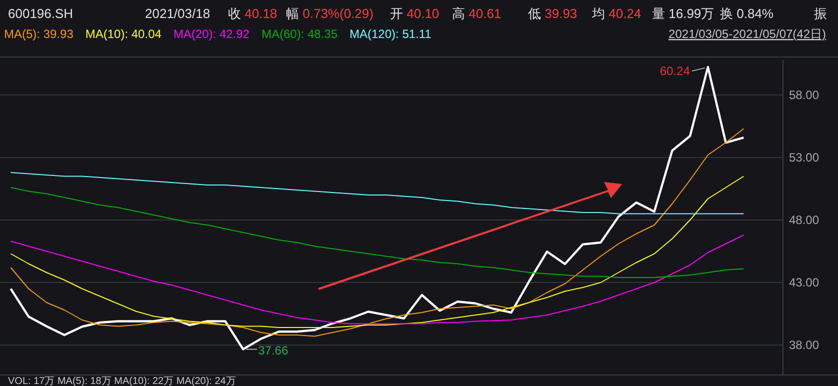  Describe the element at coordinates (804, 345) in the screenshot. I see `y-tick-label: 38.00` at that location.